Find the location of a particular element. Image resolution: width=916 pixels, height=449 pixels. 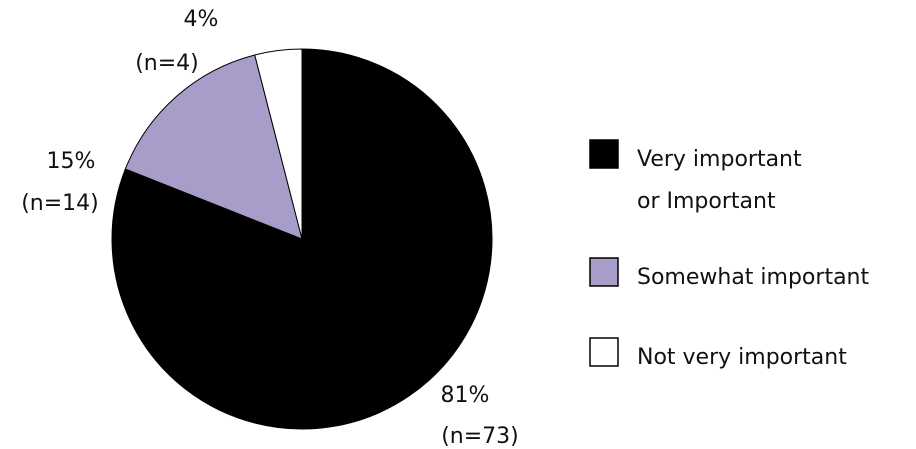

legend-label-very-important-line1: Very important is located at coordinates (719, 159).